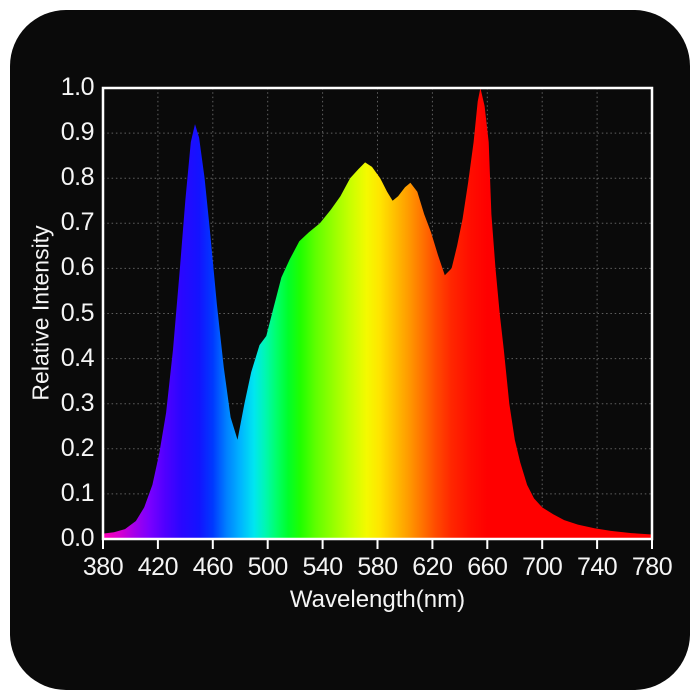 This screenshot has height=700, width=700. What do you see at coordinates (77, 86) in the screenshot?
I see `y-tick-label: 1.0` at bounding box center [77, 86].